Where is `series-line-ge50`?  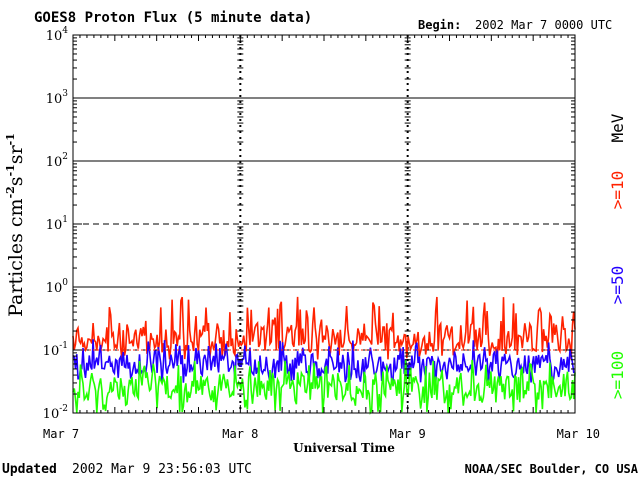 series-line-ge50 is located at coordinates (324, 361).